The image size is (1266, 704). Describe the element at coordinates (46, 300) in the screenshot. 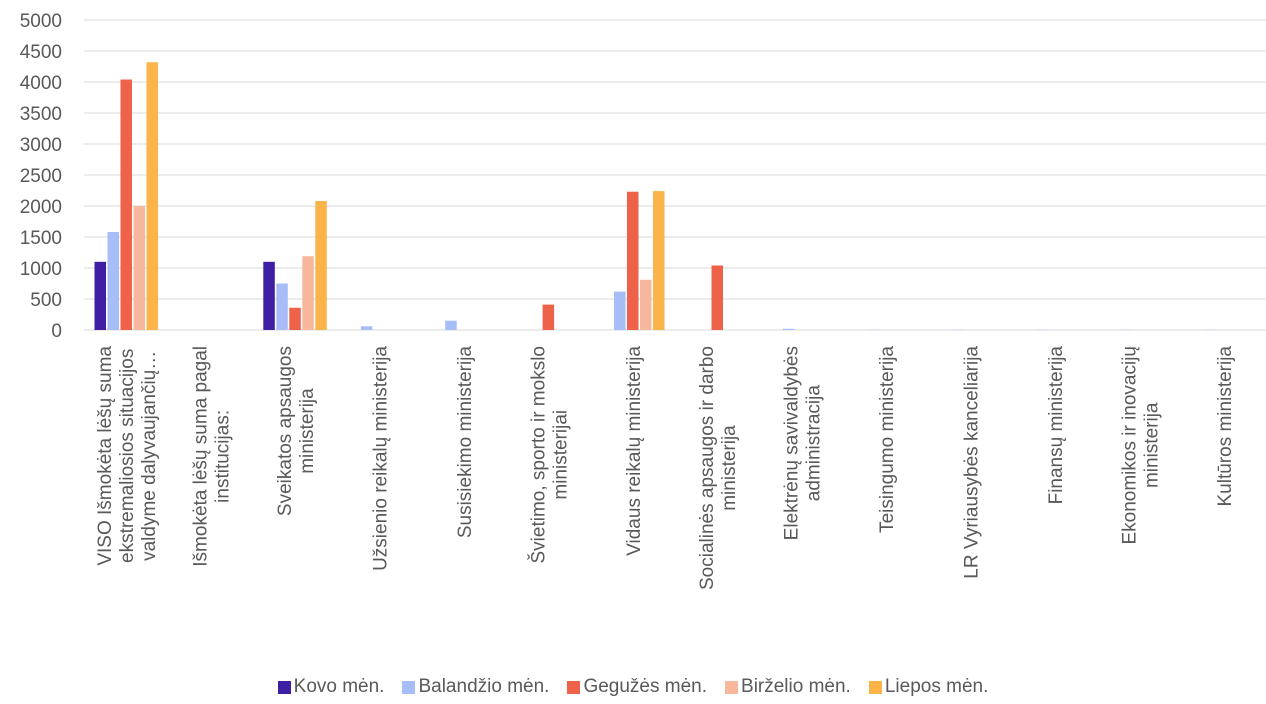

I see `y-tick-label: 500` at that location.